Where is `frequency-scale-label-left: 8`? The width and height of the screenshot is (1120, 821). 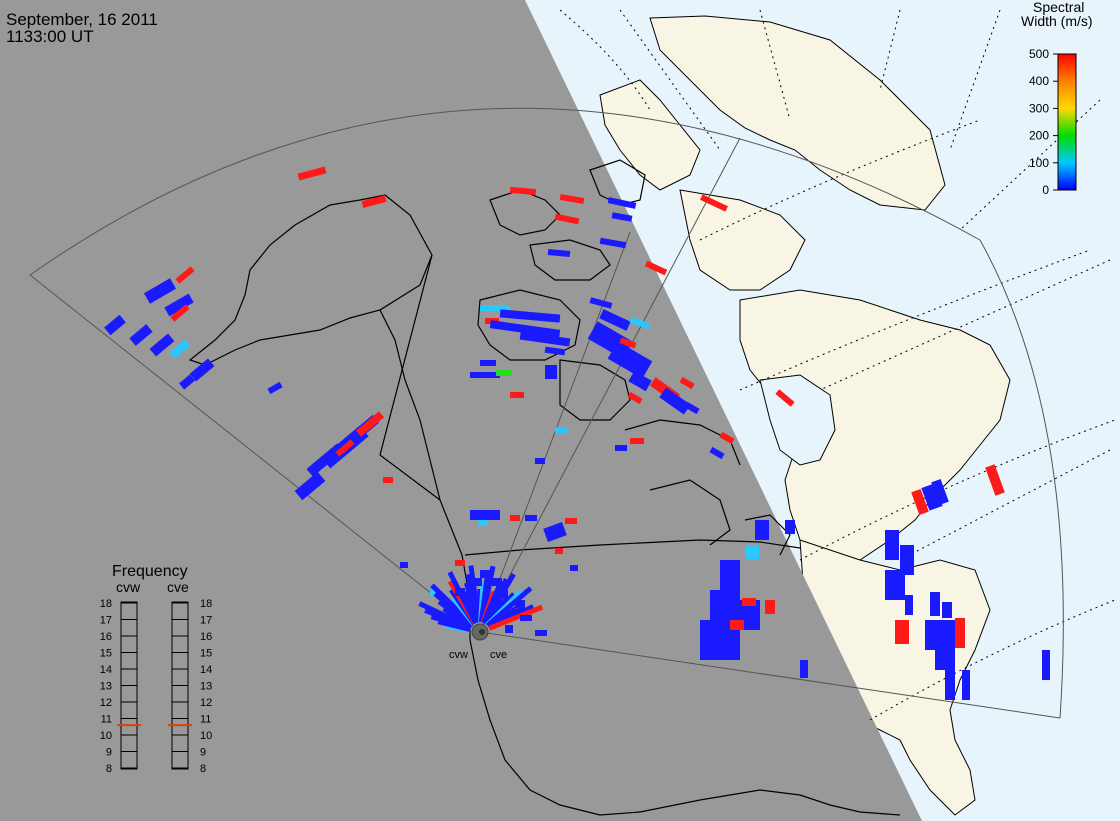 frequency-scale-label-left: 8 is located at coordinates (109, 769).